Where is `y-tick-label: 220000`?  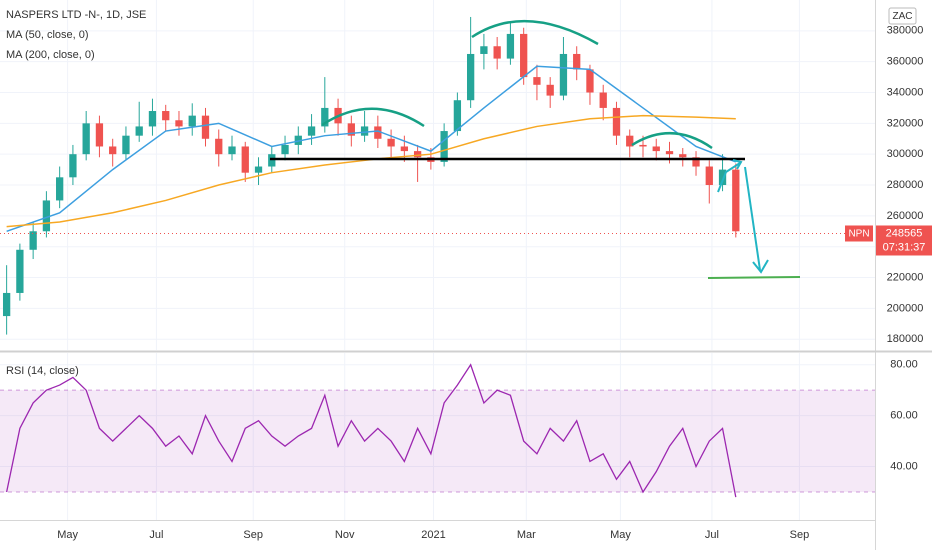
y-tick-label: 220000 is located at coordinates (905, 277).